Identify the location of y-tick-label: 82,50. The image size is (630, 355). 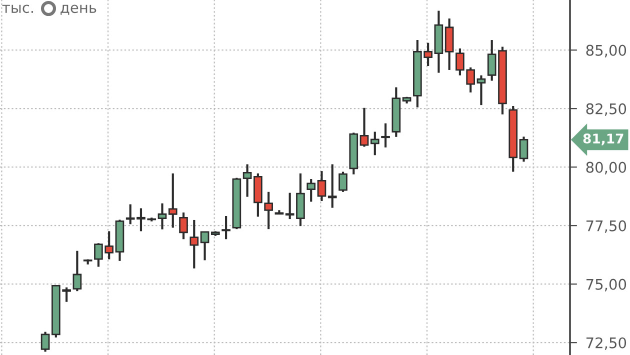
(606, 109).